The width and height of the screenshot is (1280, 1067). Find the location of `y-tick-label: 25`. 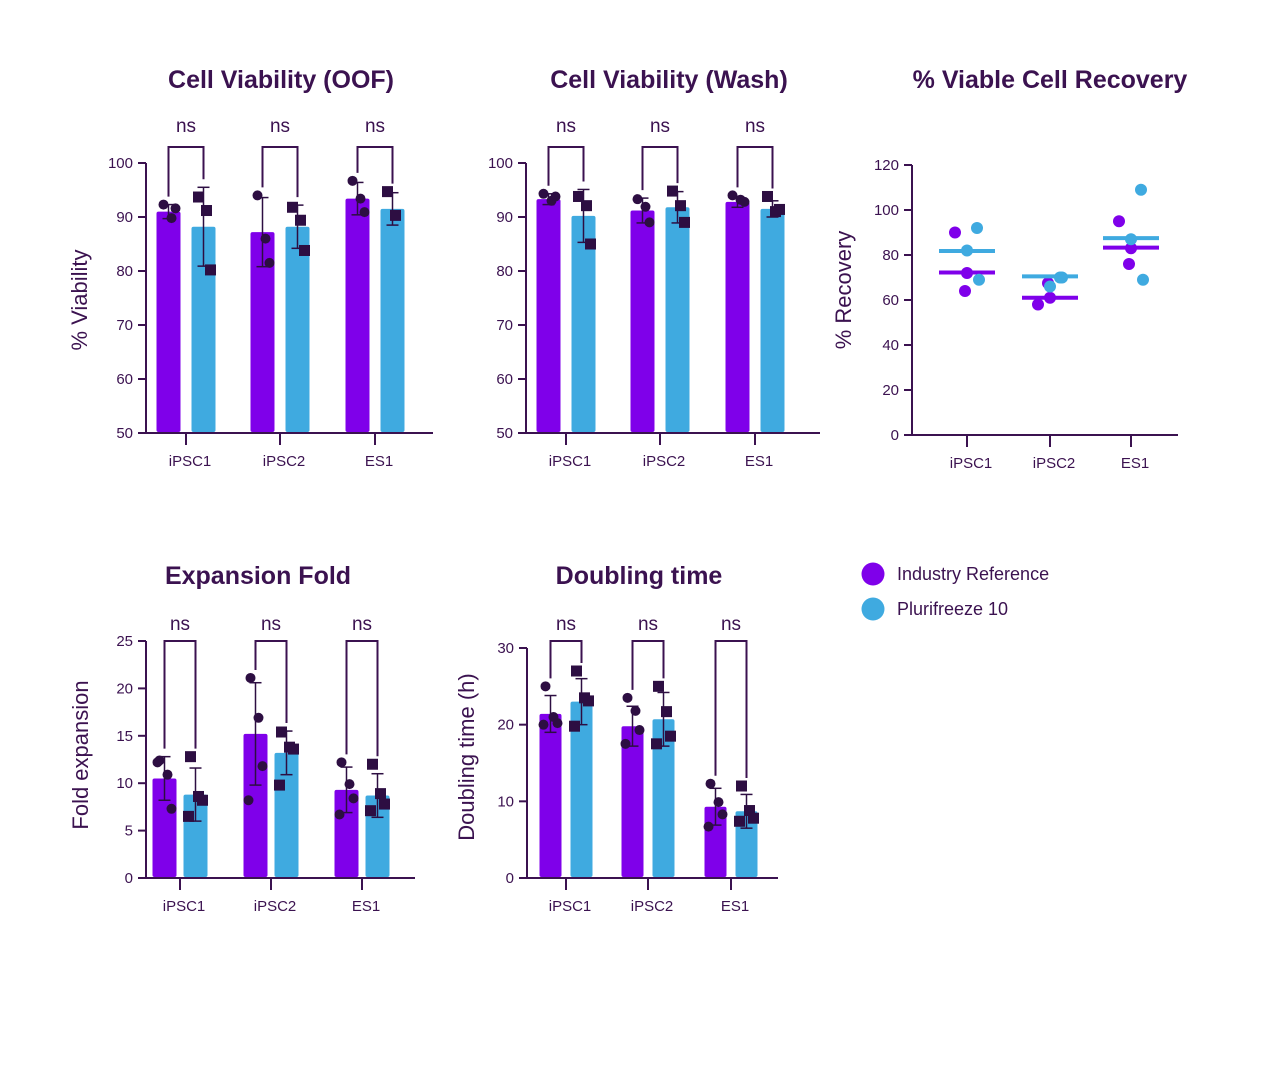

y-tick-label: 25 is located at coordinates (124, 641).